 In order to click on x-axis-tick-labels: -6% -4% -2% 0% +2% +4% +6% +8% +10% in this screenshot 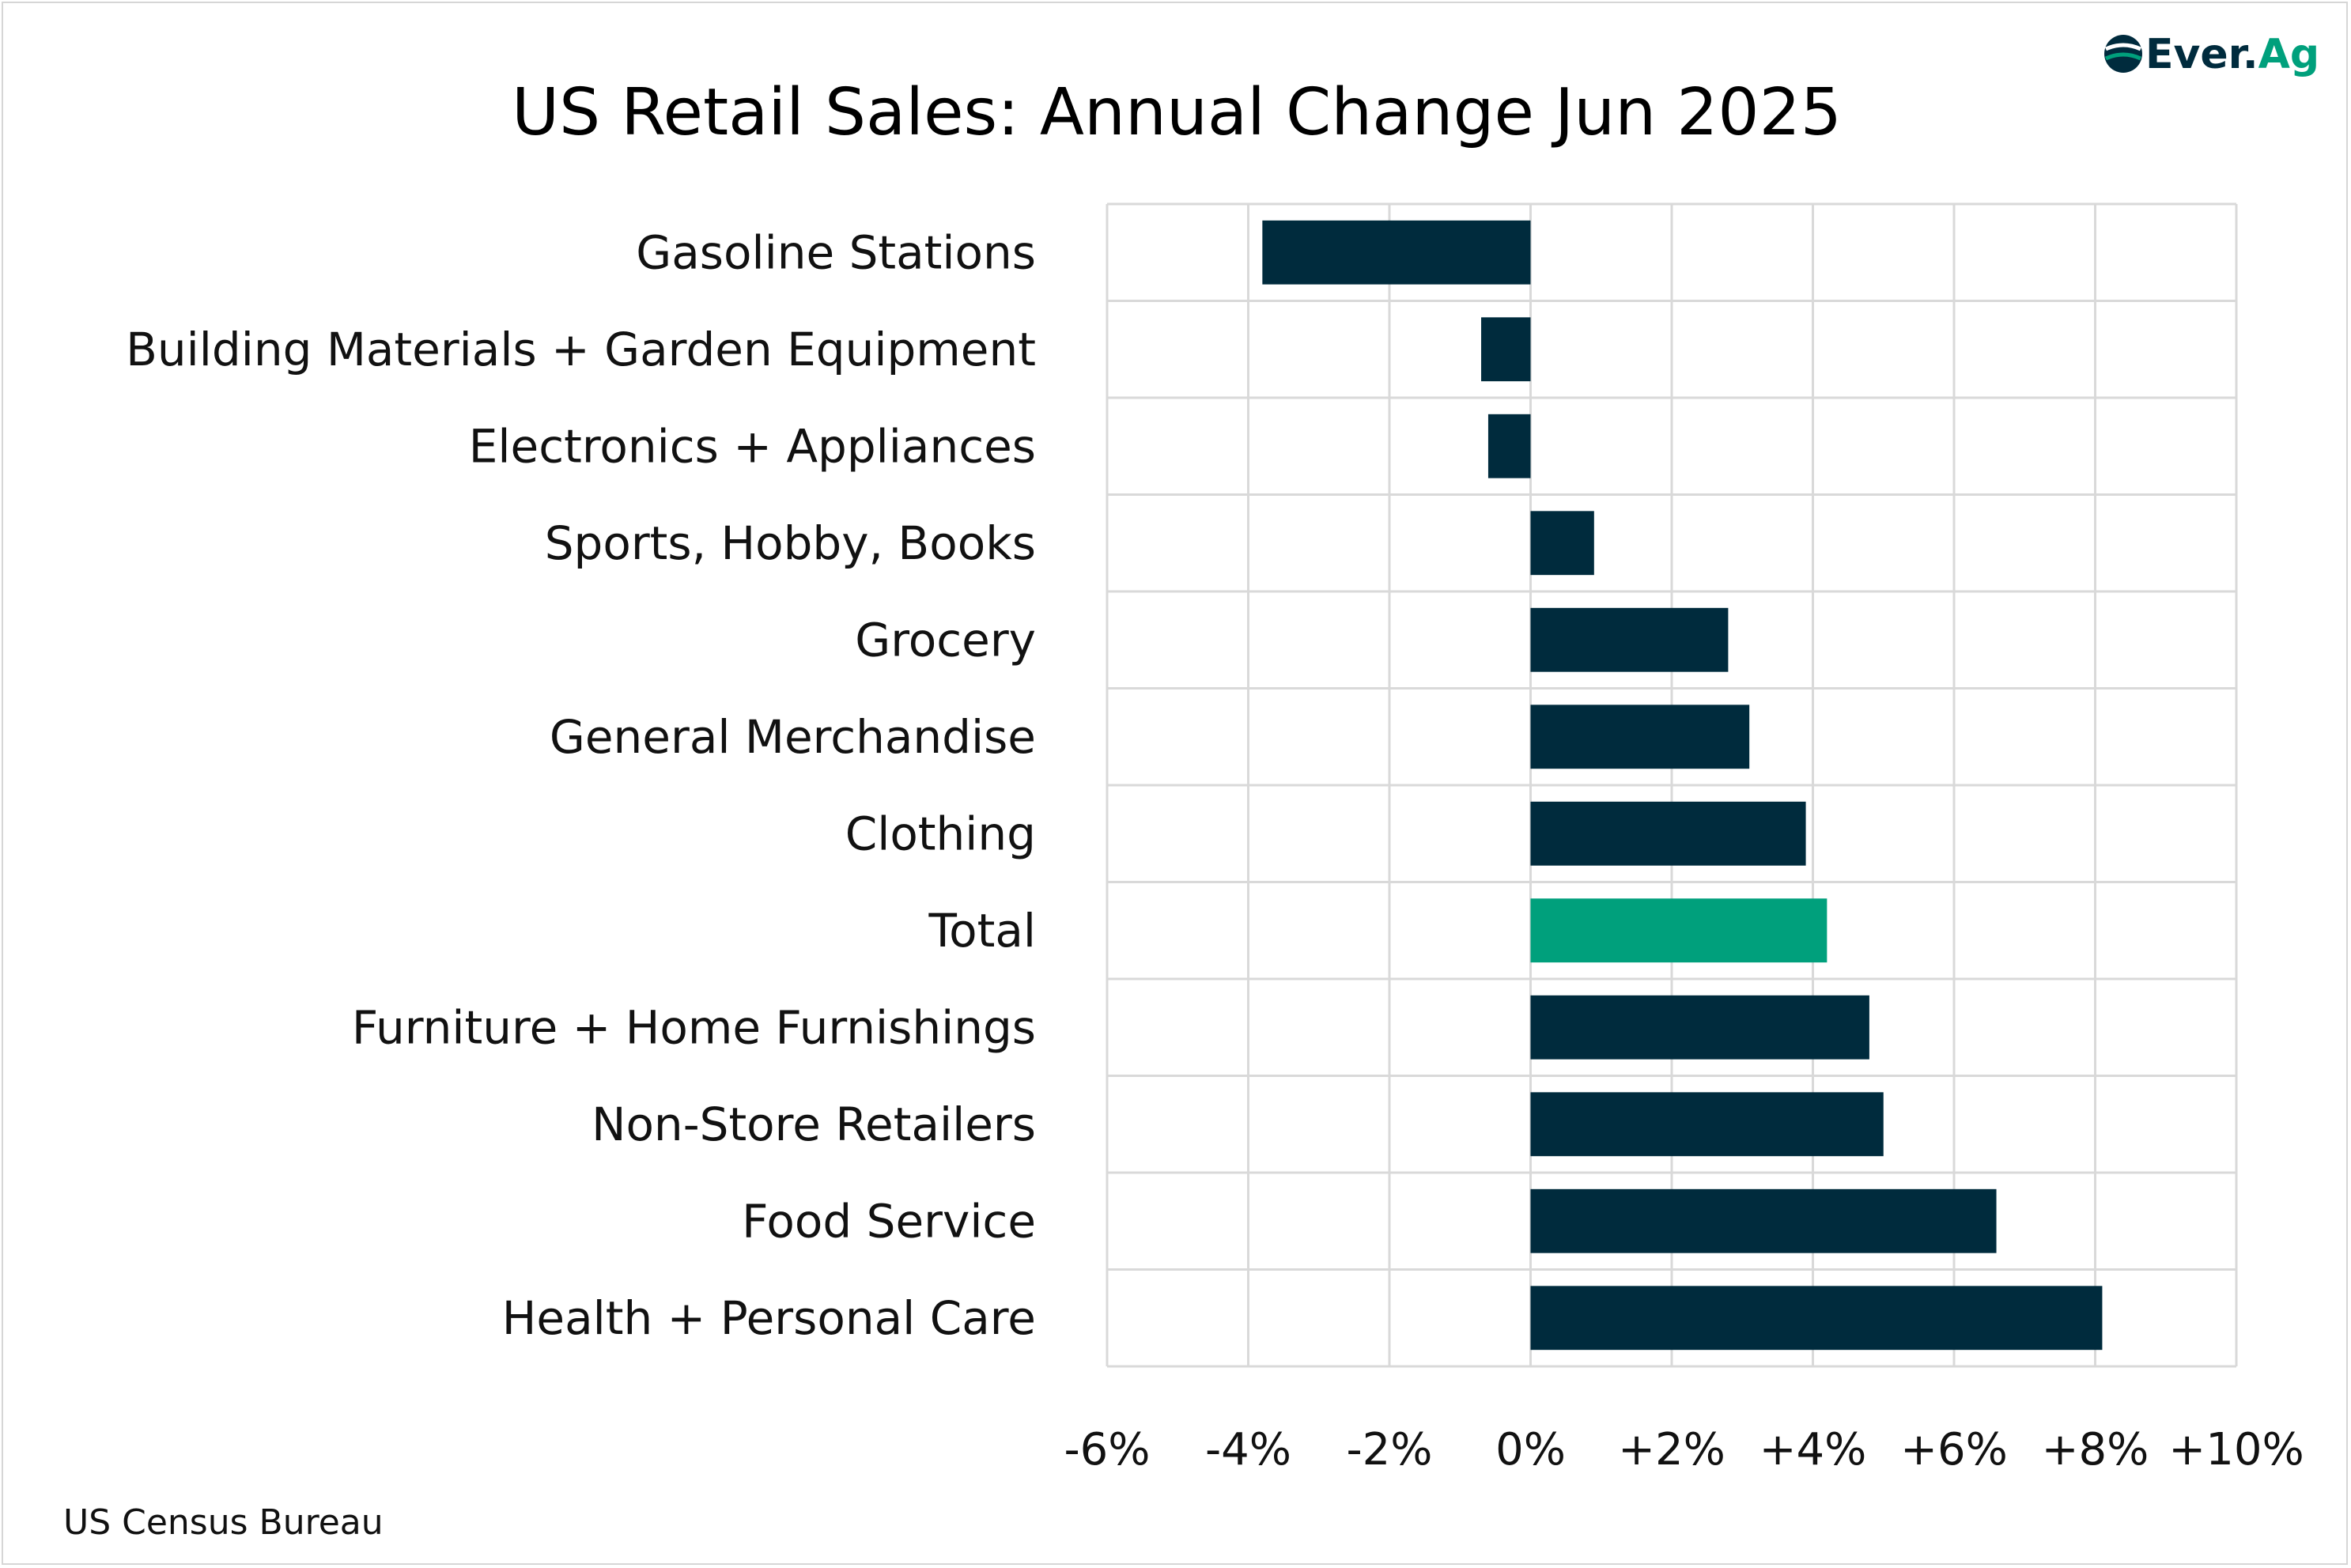, I will do `click(1684, 1449)`.